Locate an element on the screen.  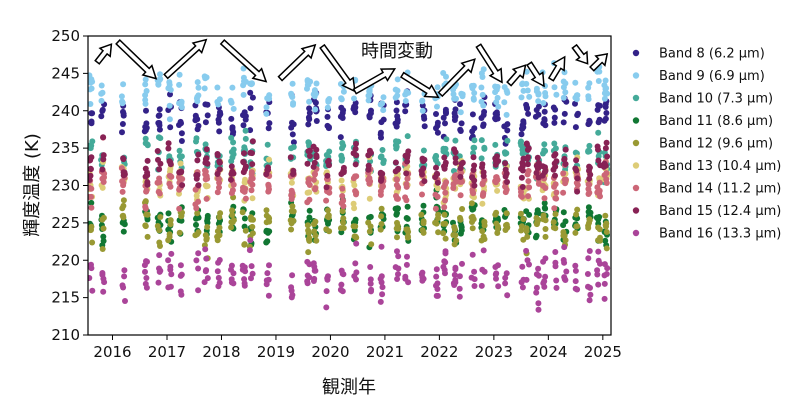
y-tick-label: 240 is located at coordinates (65, 111).